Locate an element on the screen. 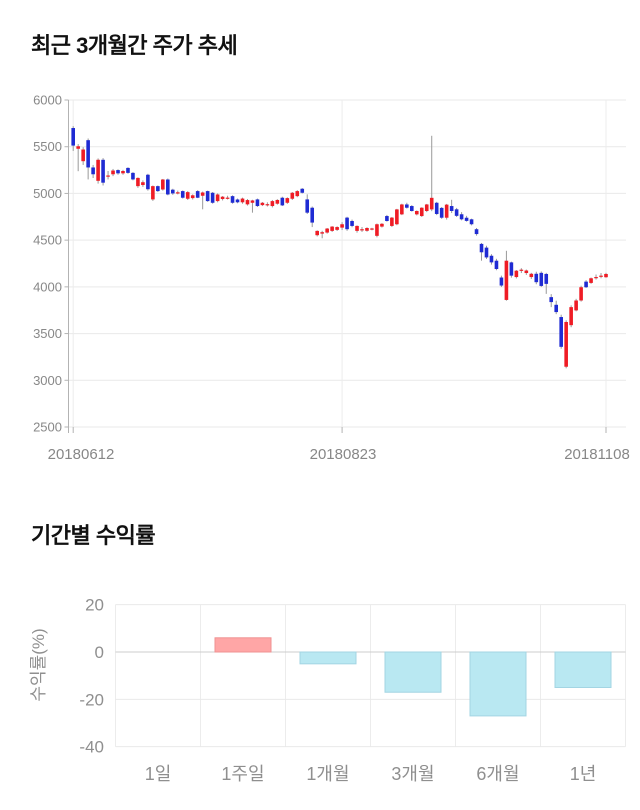 The image size is (640, 810). y-tick-label: 20 is located at coordinates (94, 605).